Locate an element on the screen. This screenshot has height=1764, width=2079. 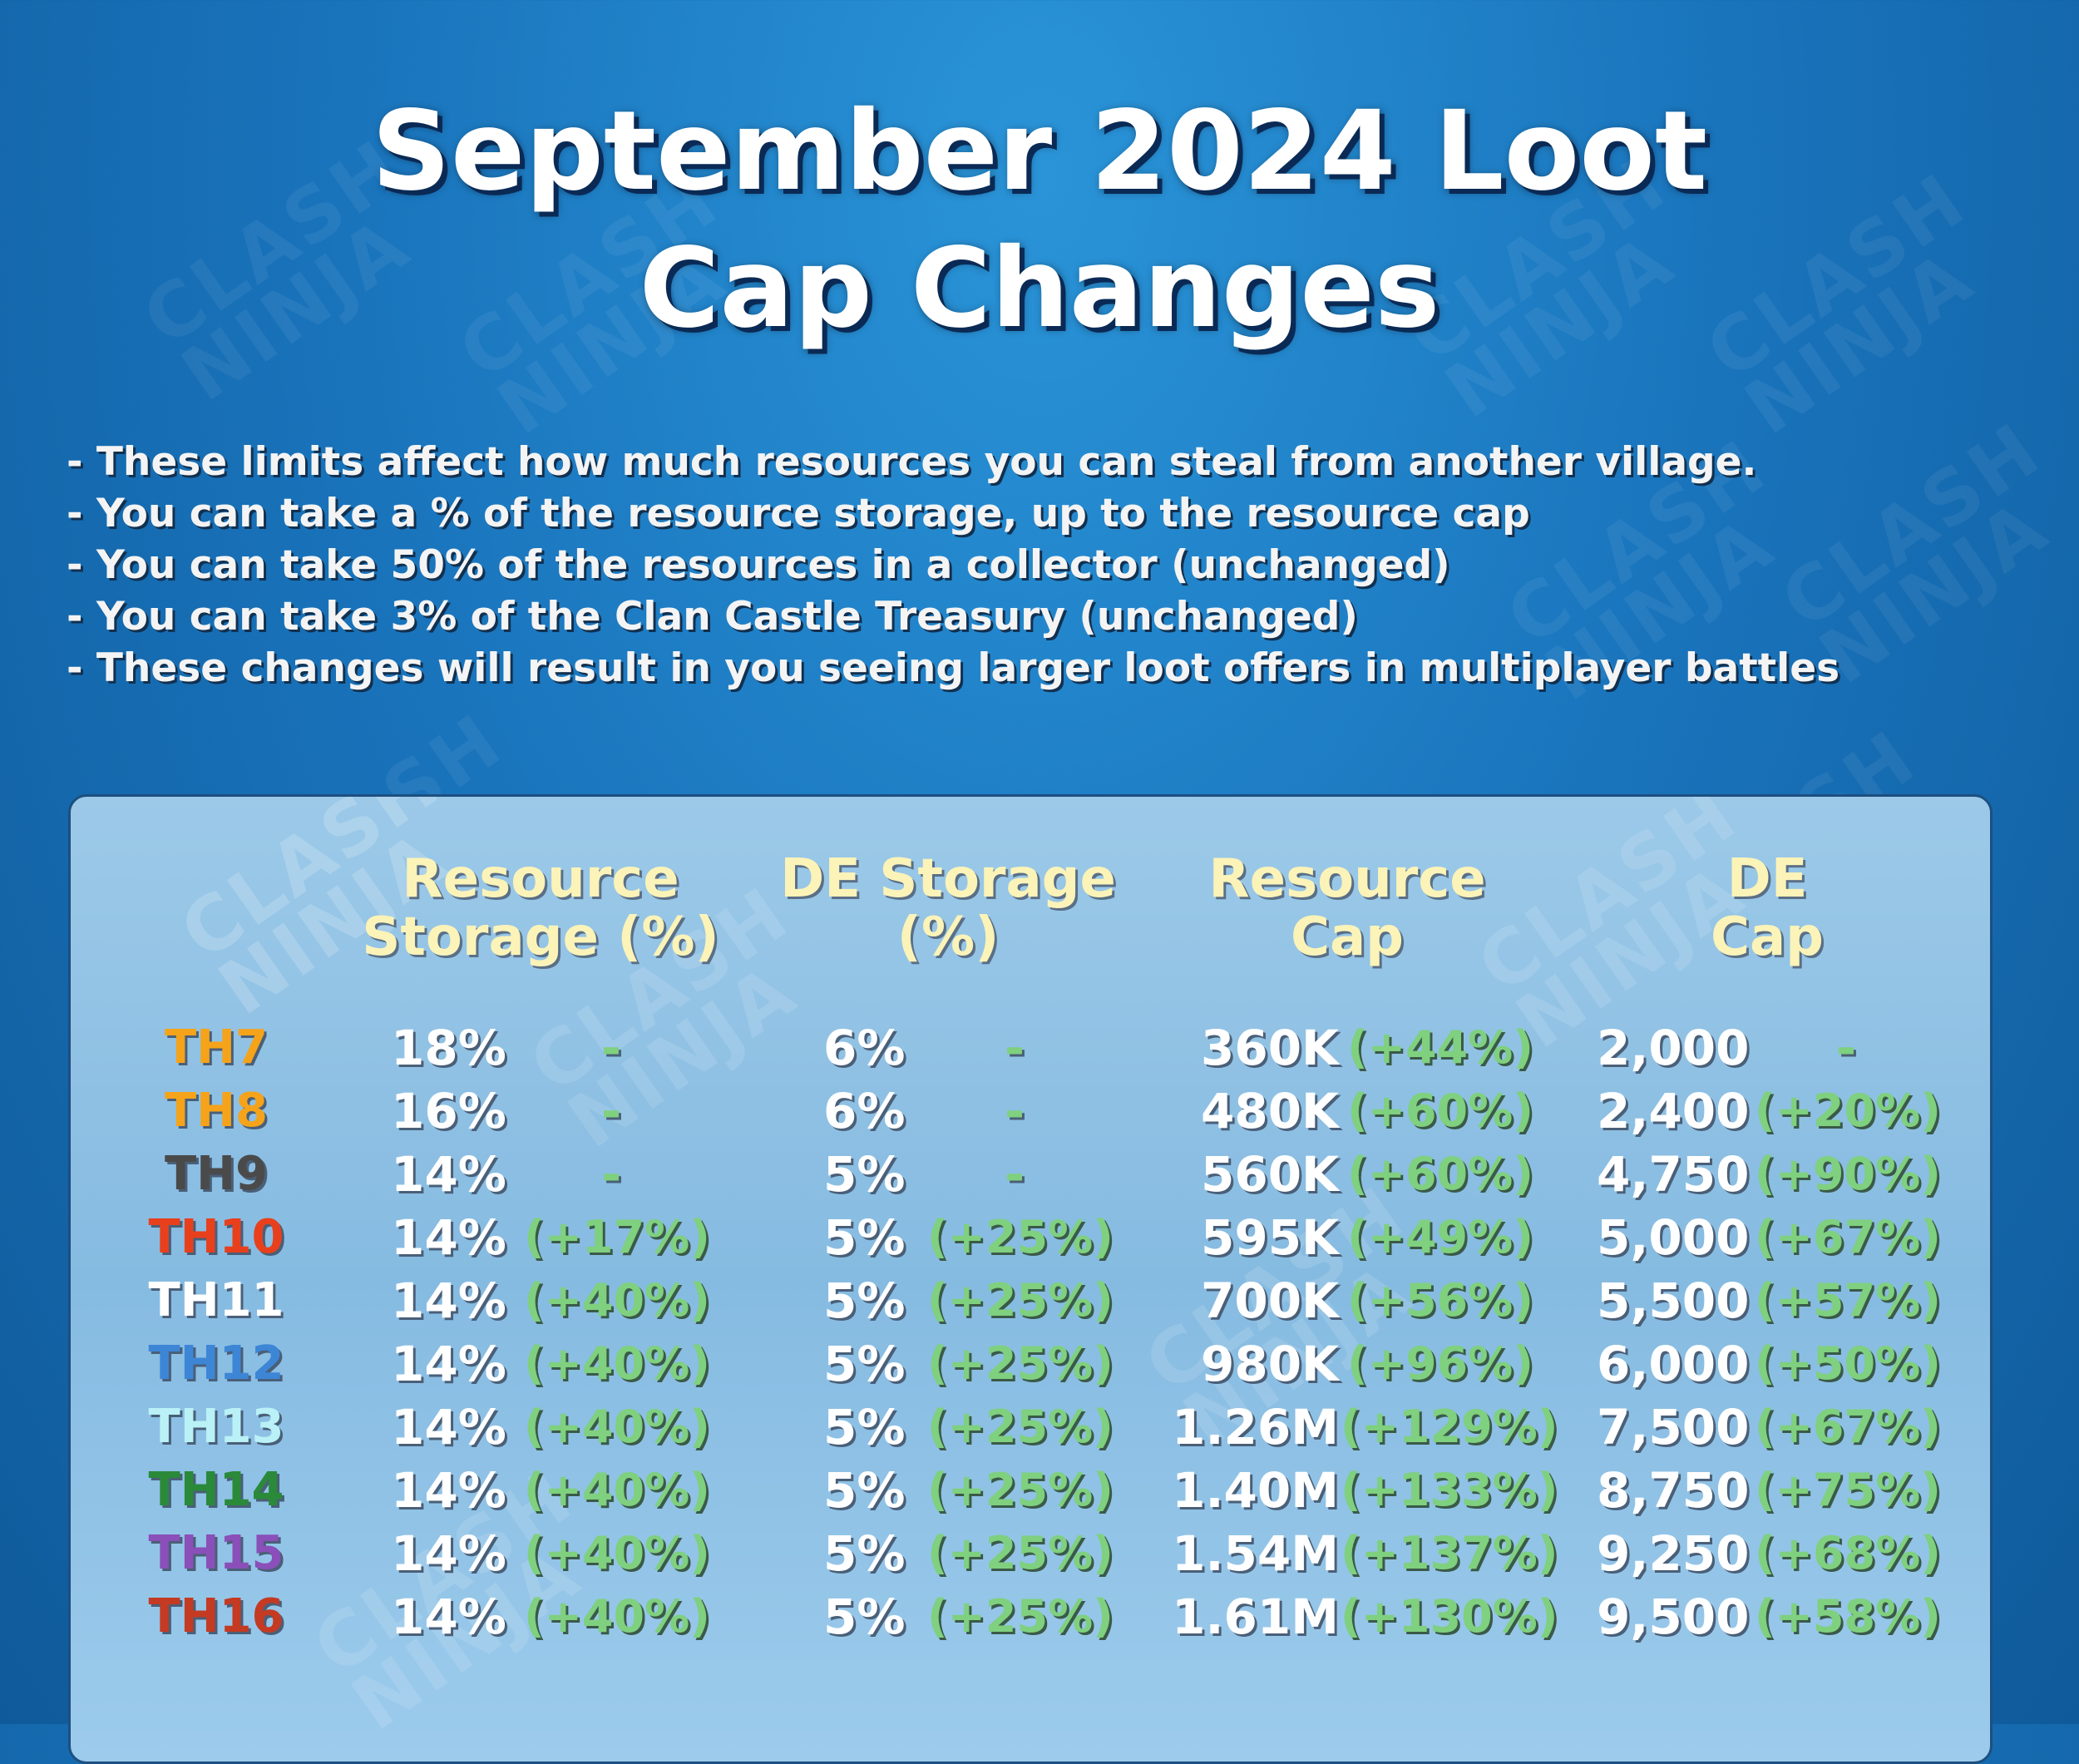
dc-cell: 5,000 is located at coordinates (1674, 1237).